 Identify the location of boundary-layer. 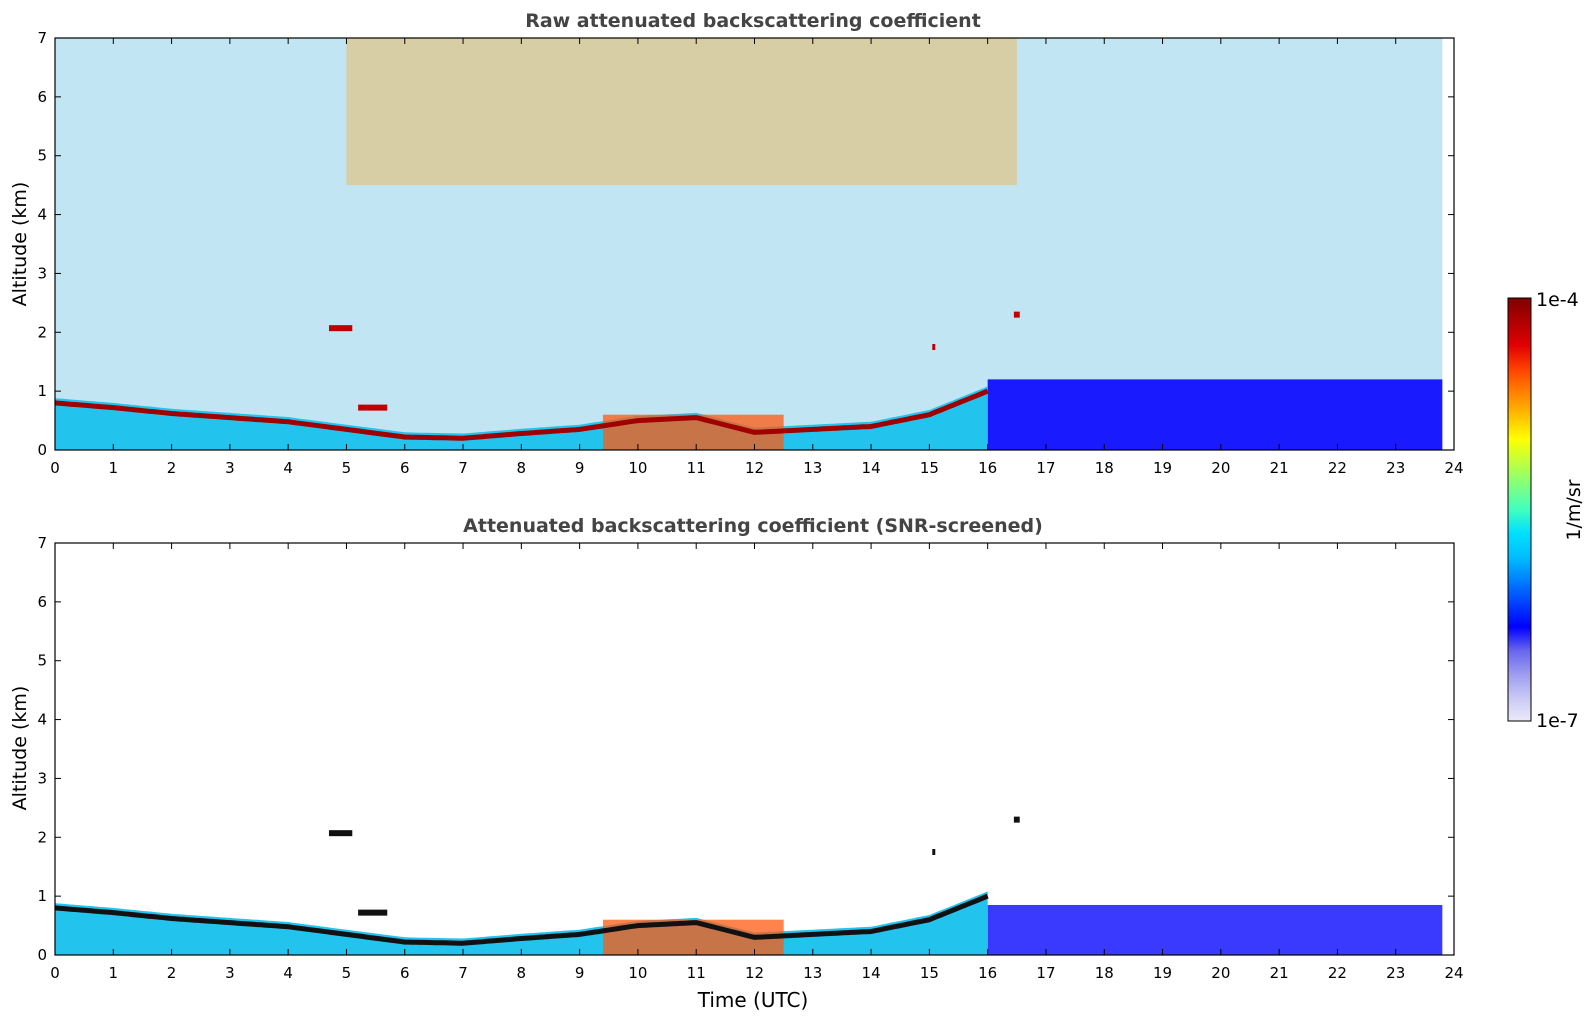
(521, 923).